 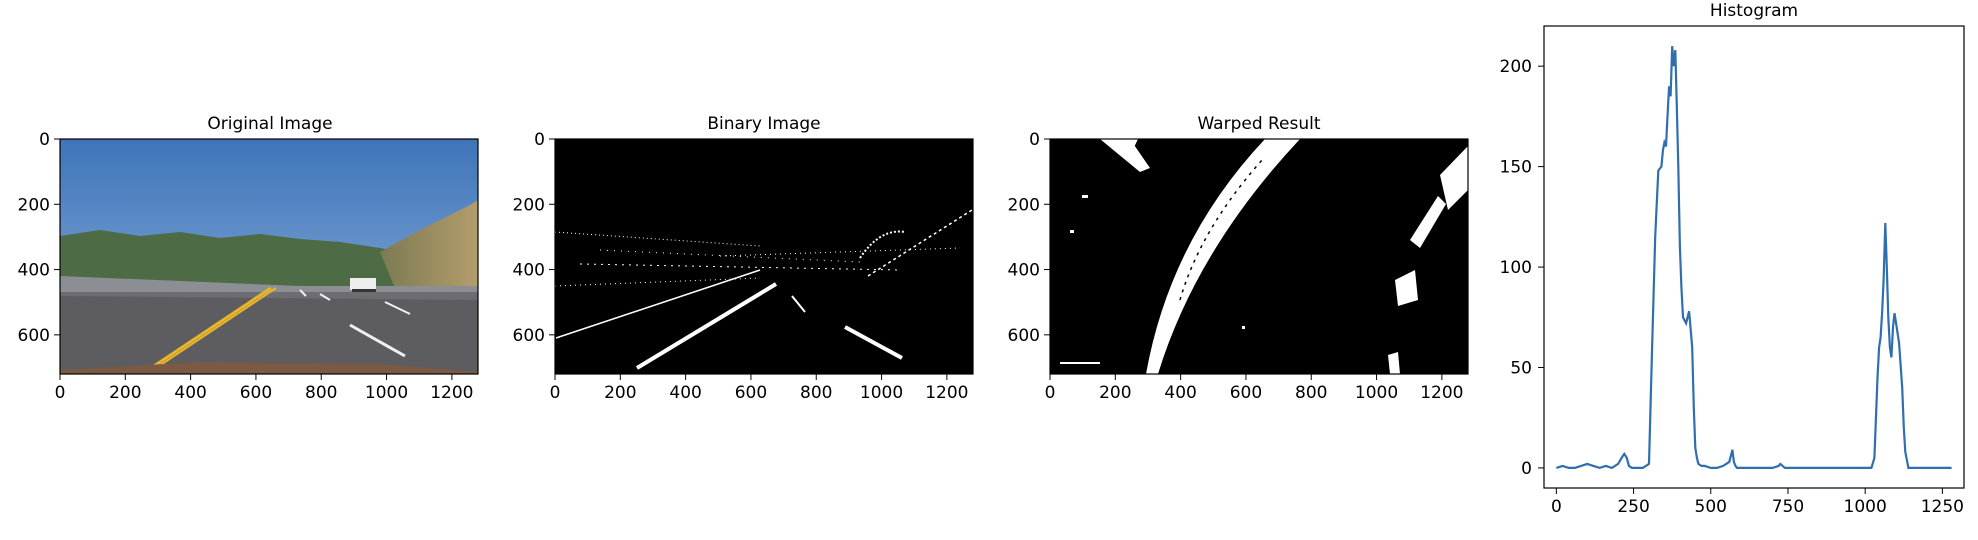 I want to click on panel-title-original: Original Image, so click(x=269, y=124).